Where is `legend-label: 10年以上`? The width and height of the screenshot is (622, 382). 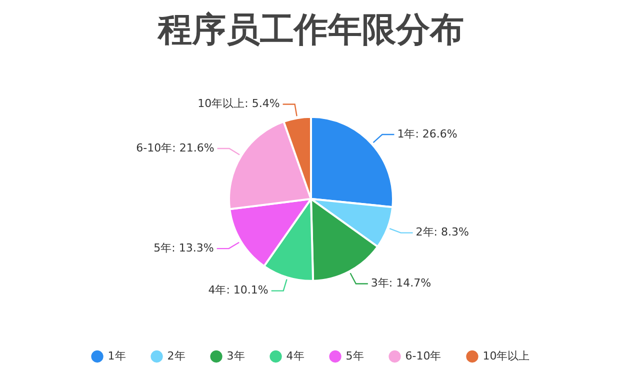 legend-label: 10年以上 is located at coordinates (506, 355).